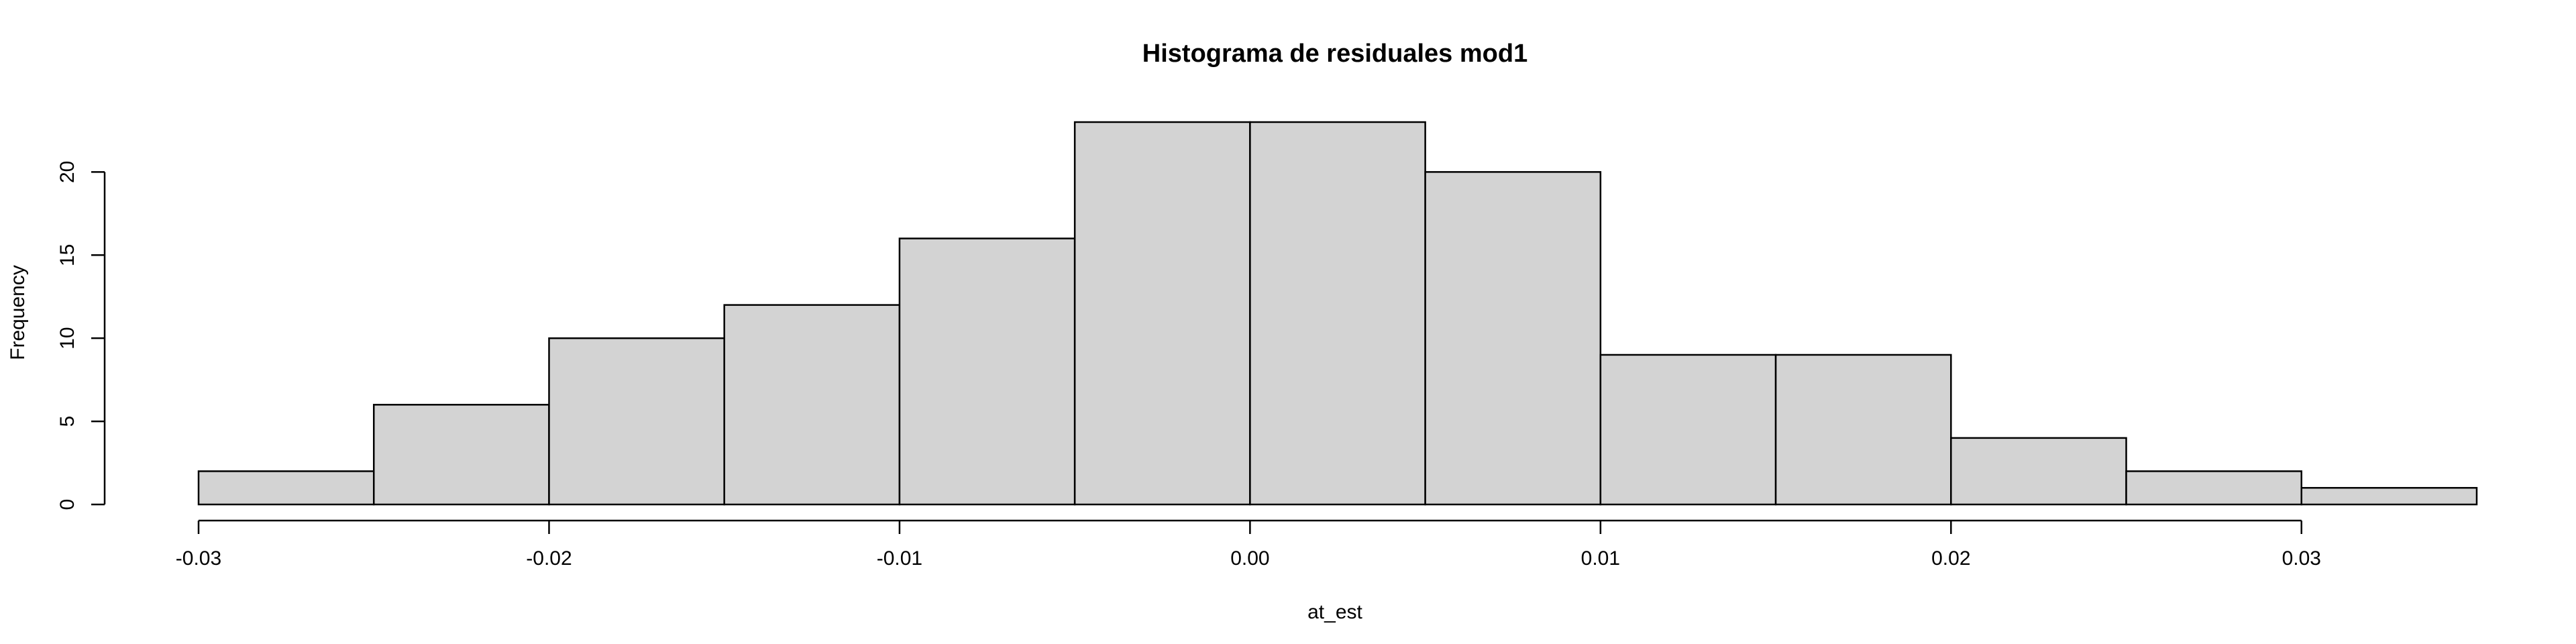 This screenshot has height=644, width=2576. Describe the element at coordinates (899, 558) in the screenshot. I see `x-tick-label: -0.01` at that location.